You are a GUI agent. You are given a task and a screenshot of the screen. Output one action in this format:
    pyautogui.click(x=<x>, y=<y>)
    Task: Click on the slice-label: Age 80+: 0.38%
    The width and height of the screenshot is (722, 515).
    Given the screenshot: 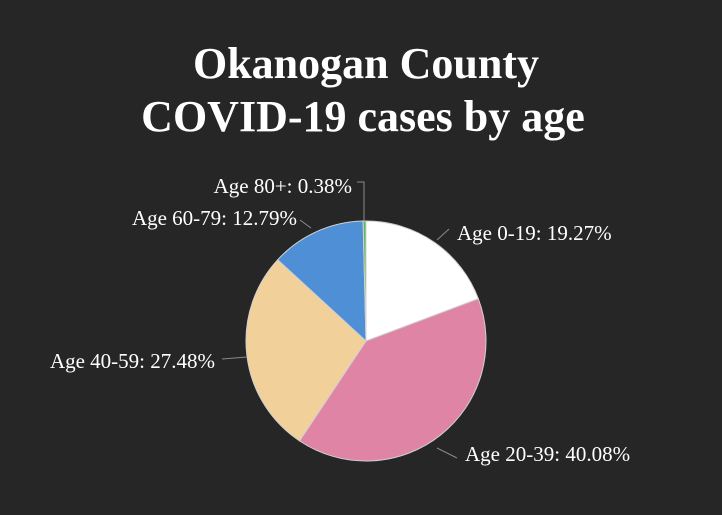 What is the action you would take?
    pyautogui.click(x=283, y=186)
    